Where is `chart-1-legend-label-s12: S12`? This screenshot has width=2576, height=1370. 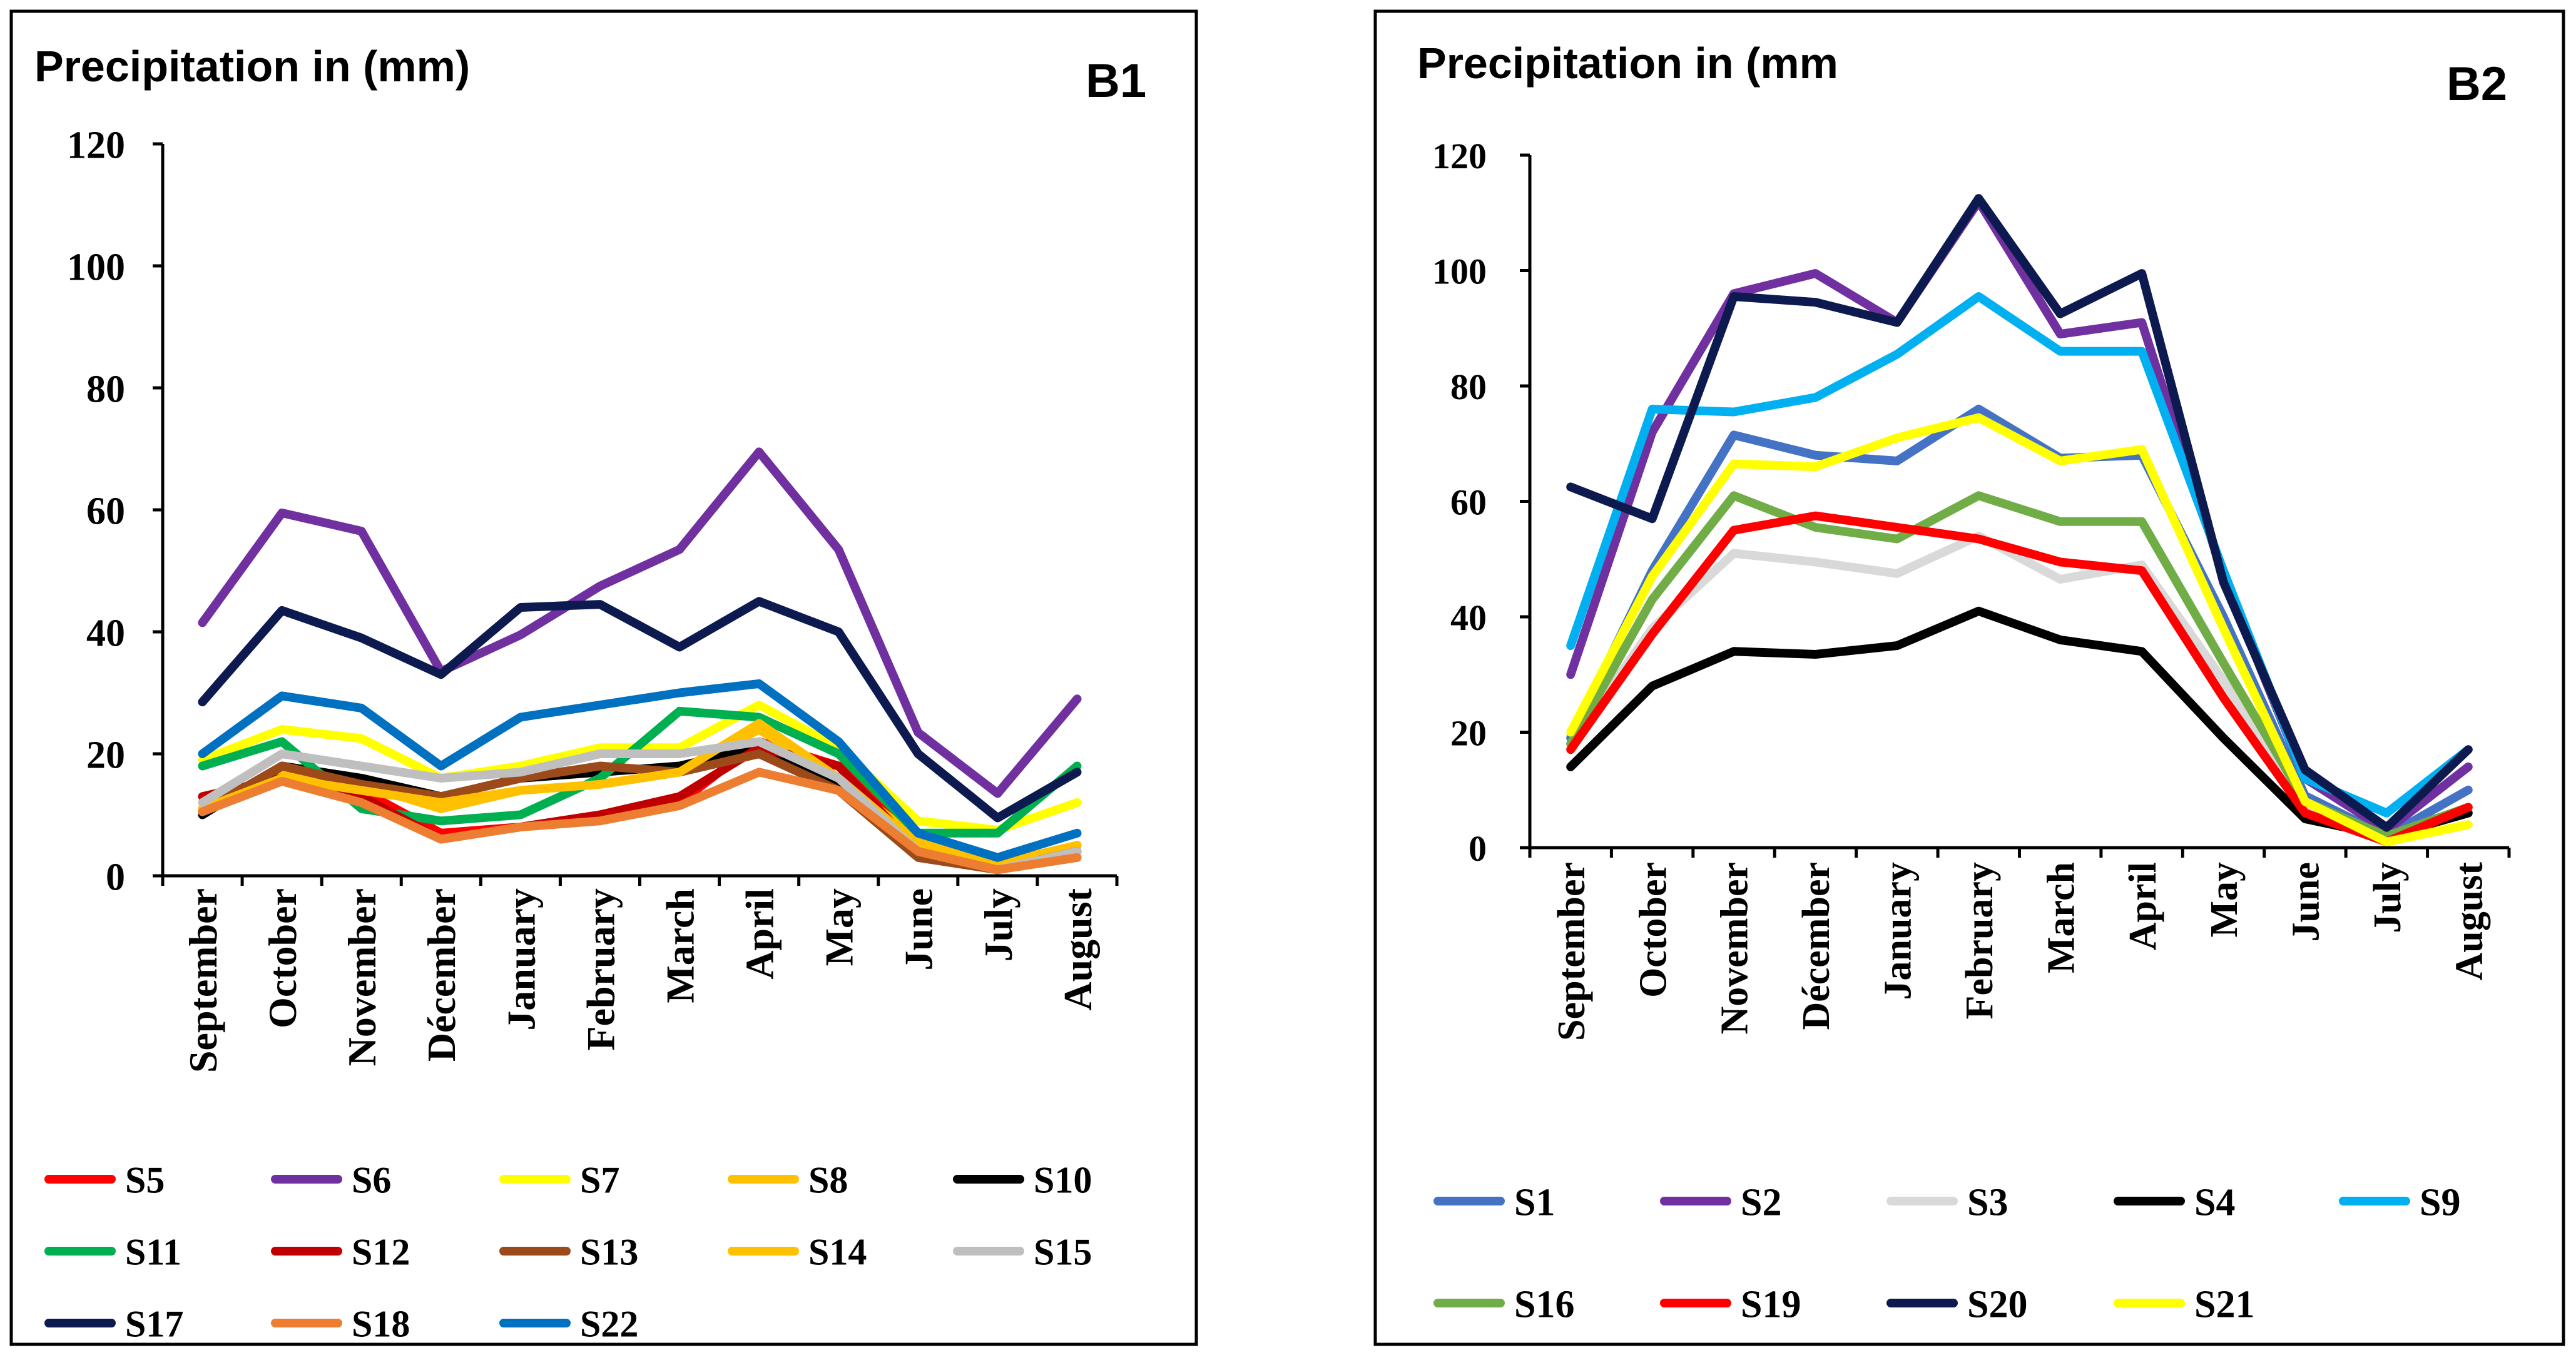 chart-1-legend-label-s12: S12 is located at coordinates (381, 1252).